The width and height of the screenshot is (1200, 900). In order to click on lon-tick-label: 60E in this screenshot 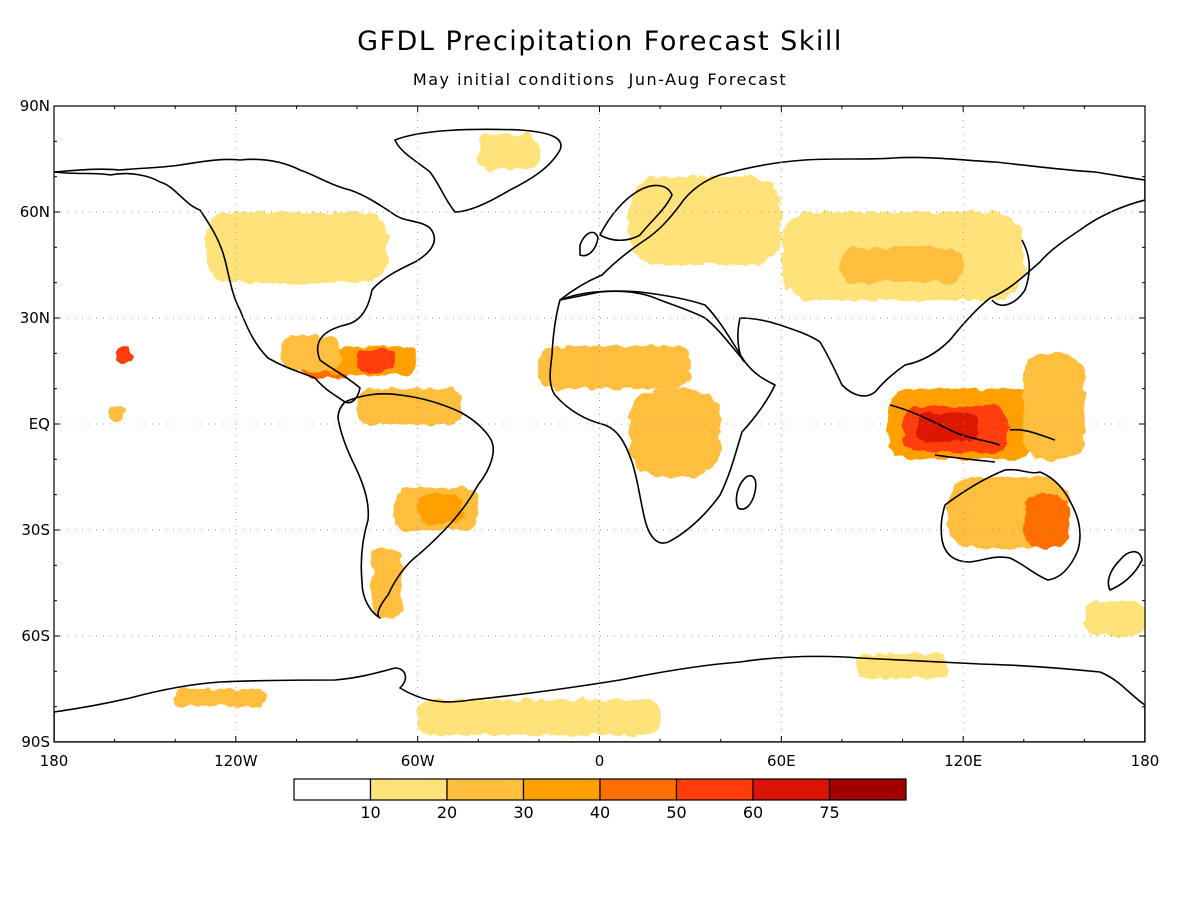, I will do `click(781, 761)`.